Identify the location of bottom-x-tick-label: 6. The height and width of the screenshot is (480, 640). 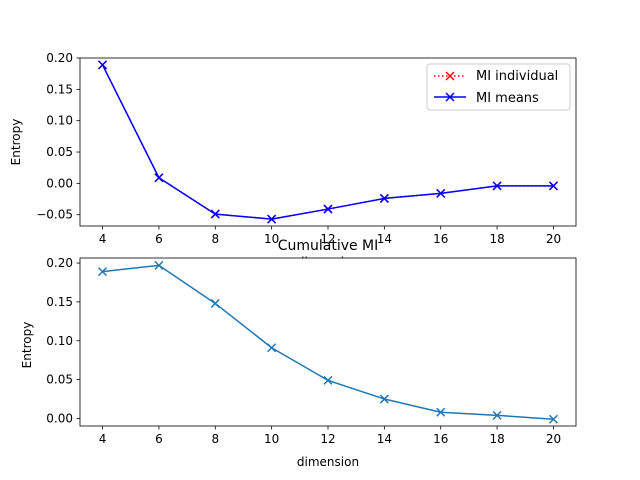
(159, 439).